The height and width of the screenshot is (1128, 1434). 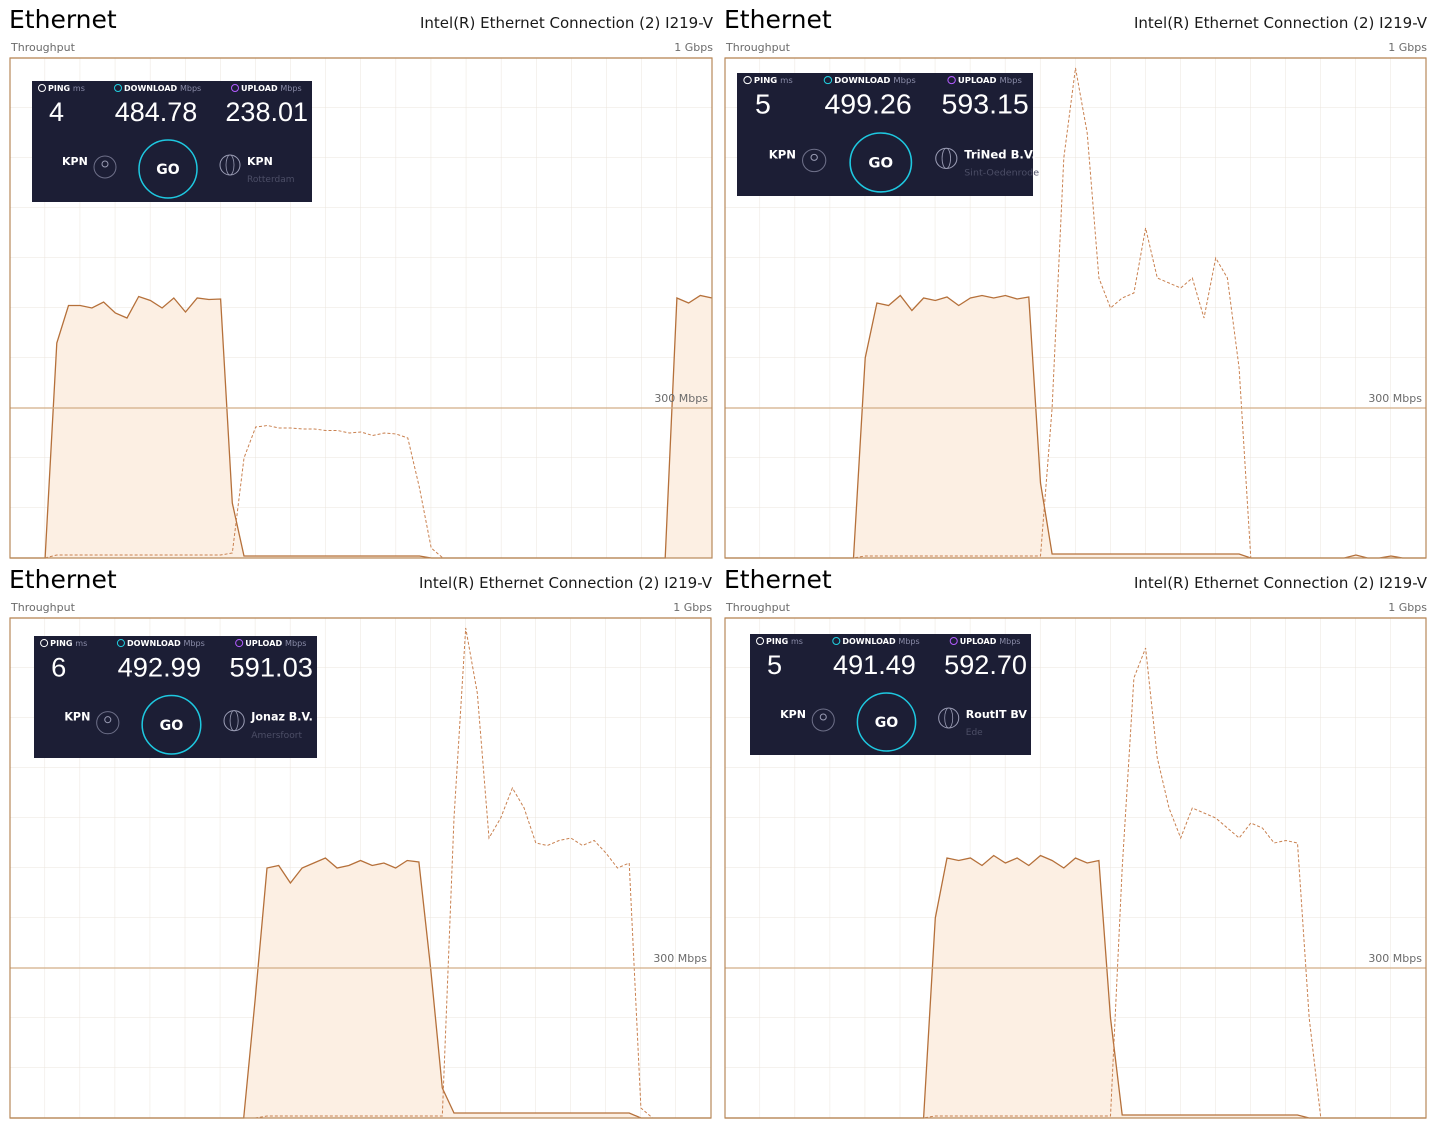 I want to click on server-name: Jonaz B.V., so click(x=281, y=717).